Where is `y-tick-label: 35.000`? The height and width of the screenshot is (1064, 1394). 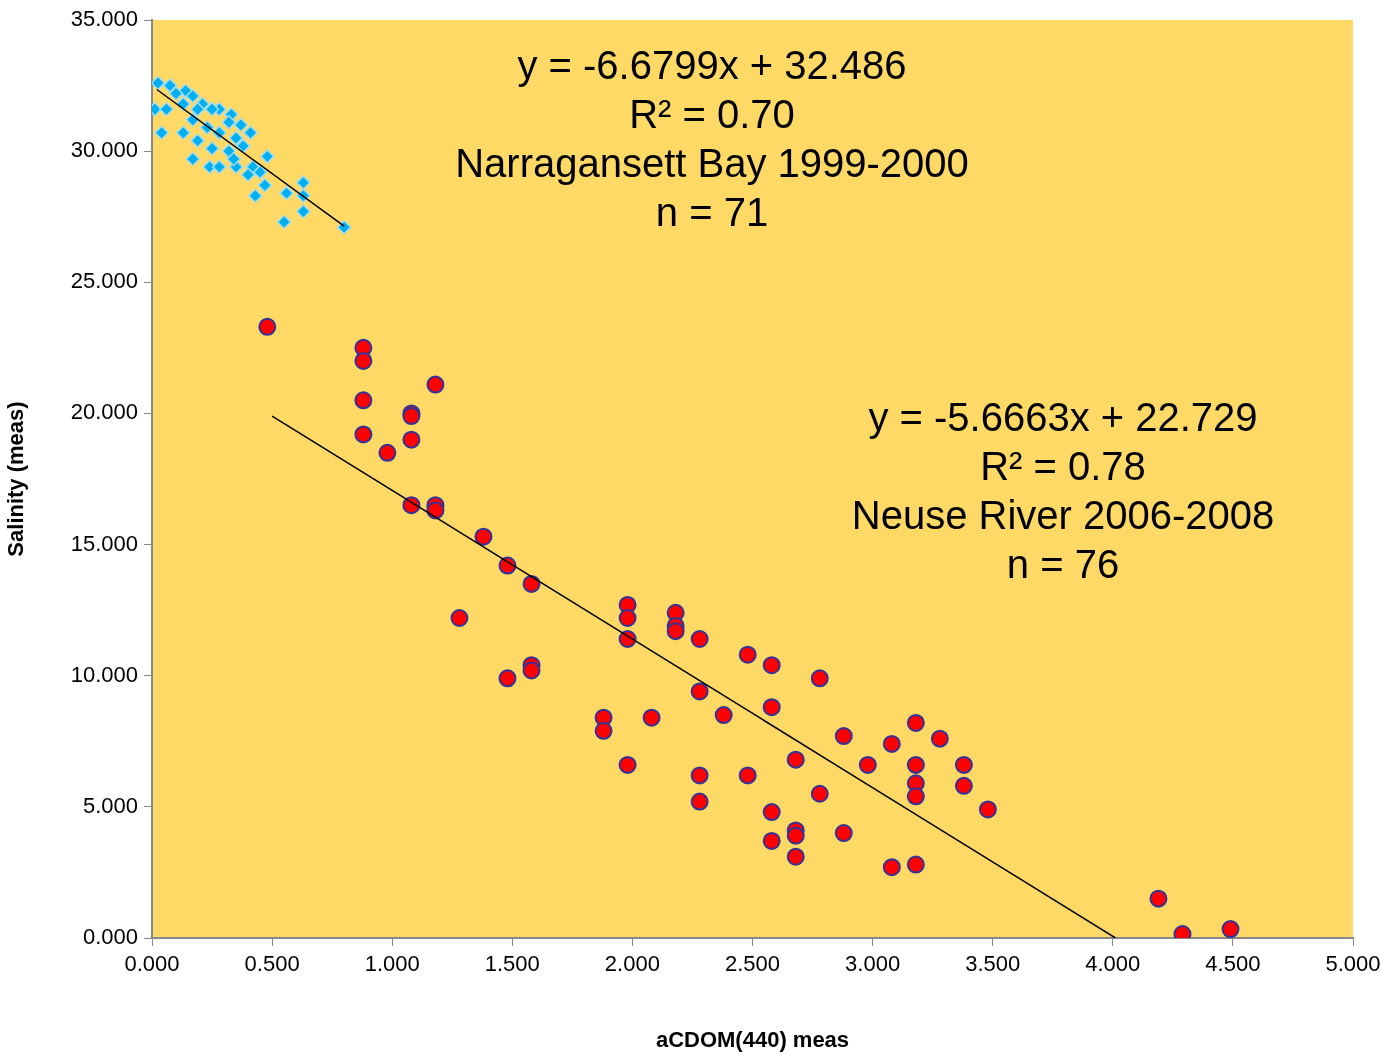
y-tick-label: 35.000 is located at coordinates (104, 19).